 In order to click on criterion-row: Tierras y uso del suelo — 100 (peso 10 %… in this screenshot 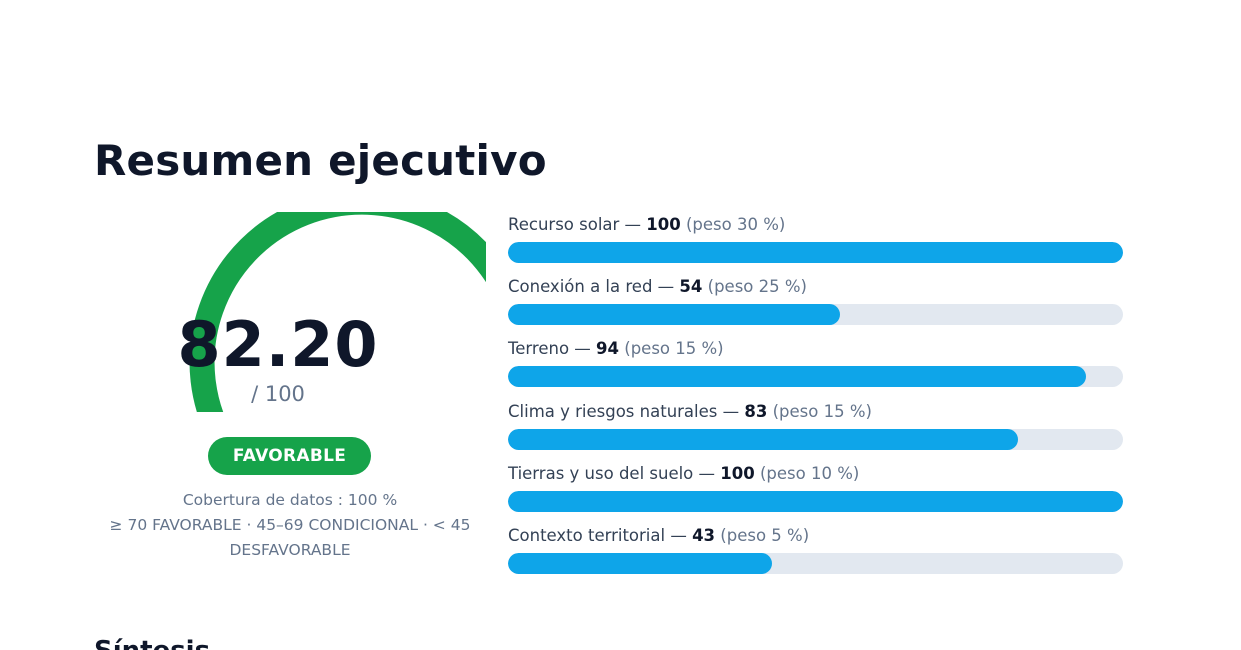, I will do `click(815, 494)`.